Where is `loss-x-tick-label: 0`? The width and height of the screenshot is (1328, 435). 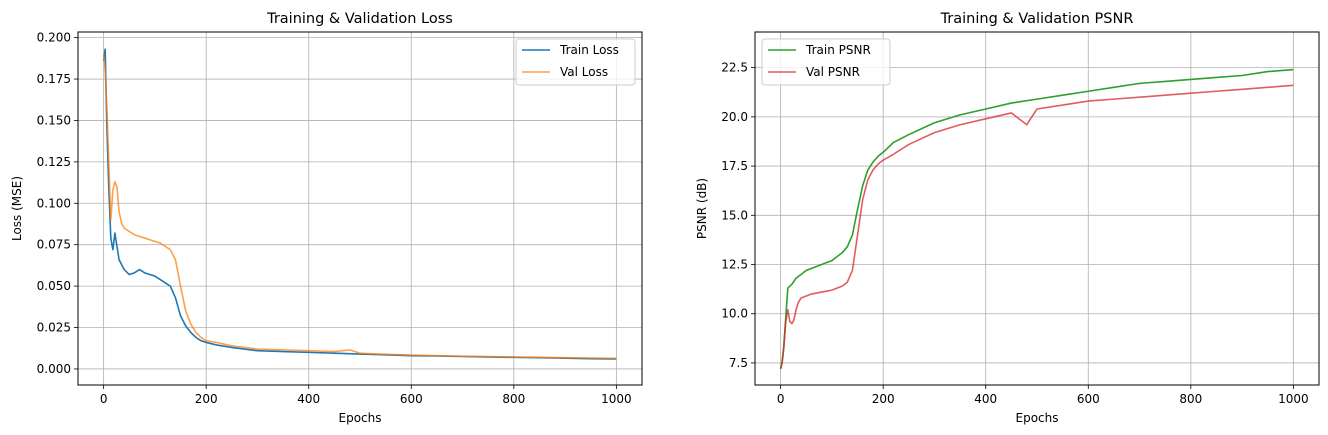 loss-x-tick-label: 0 is located at coordinates (104, 399).